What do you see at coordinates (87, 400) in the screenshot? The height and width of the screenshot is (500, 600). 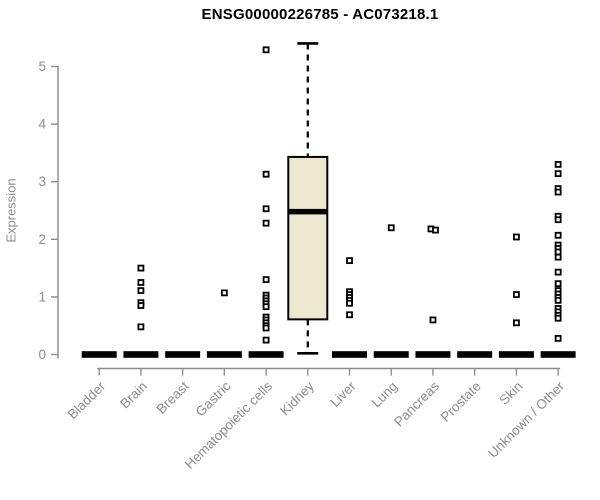 I see `x-tick-label-bladder: Bladder` at bounding box center [87, 400].